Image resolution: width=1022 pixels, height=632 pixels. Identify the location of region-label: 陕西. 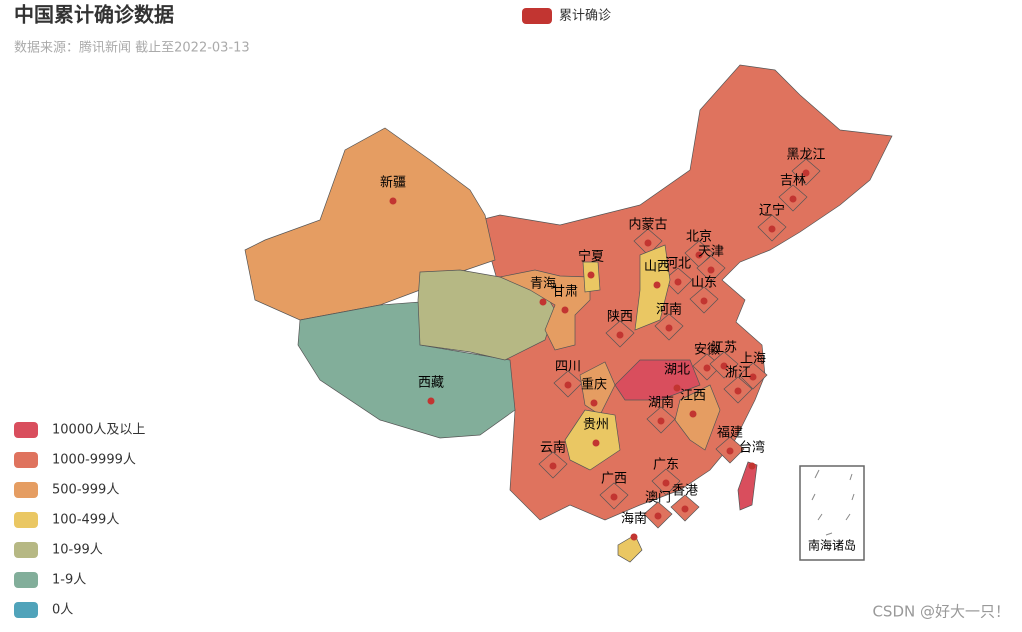
(620, 317).